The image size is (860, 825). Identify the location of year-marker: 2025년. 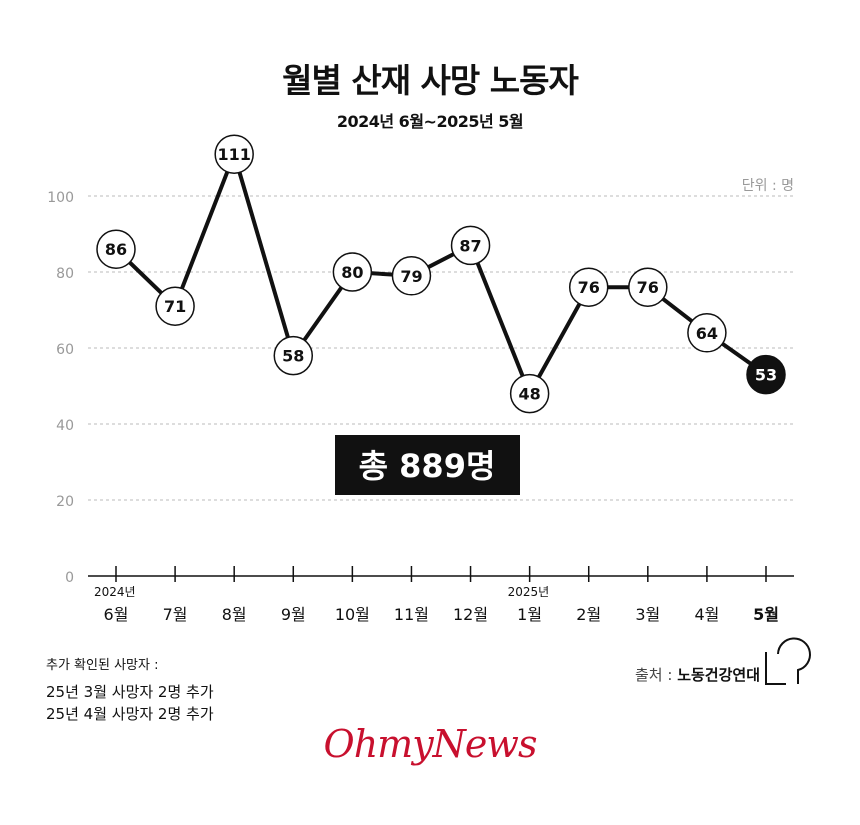
(529, 592).